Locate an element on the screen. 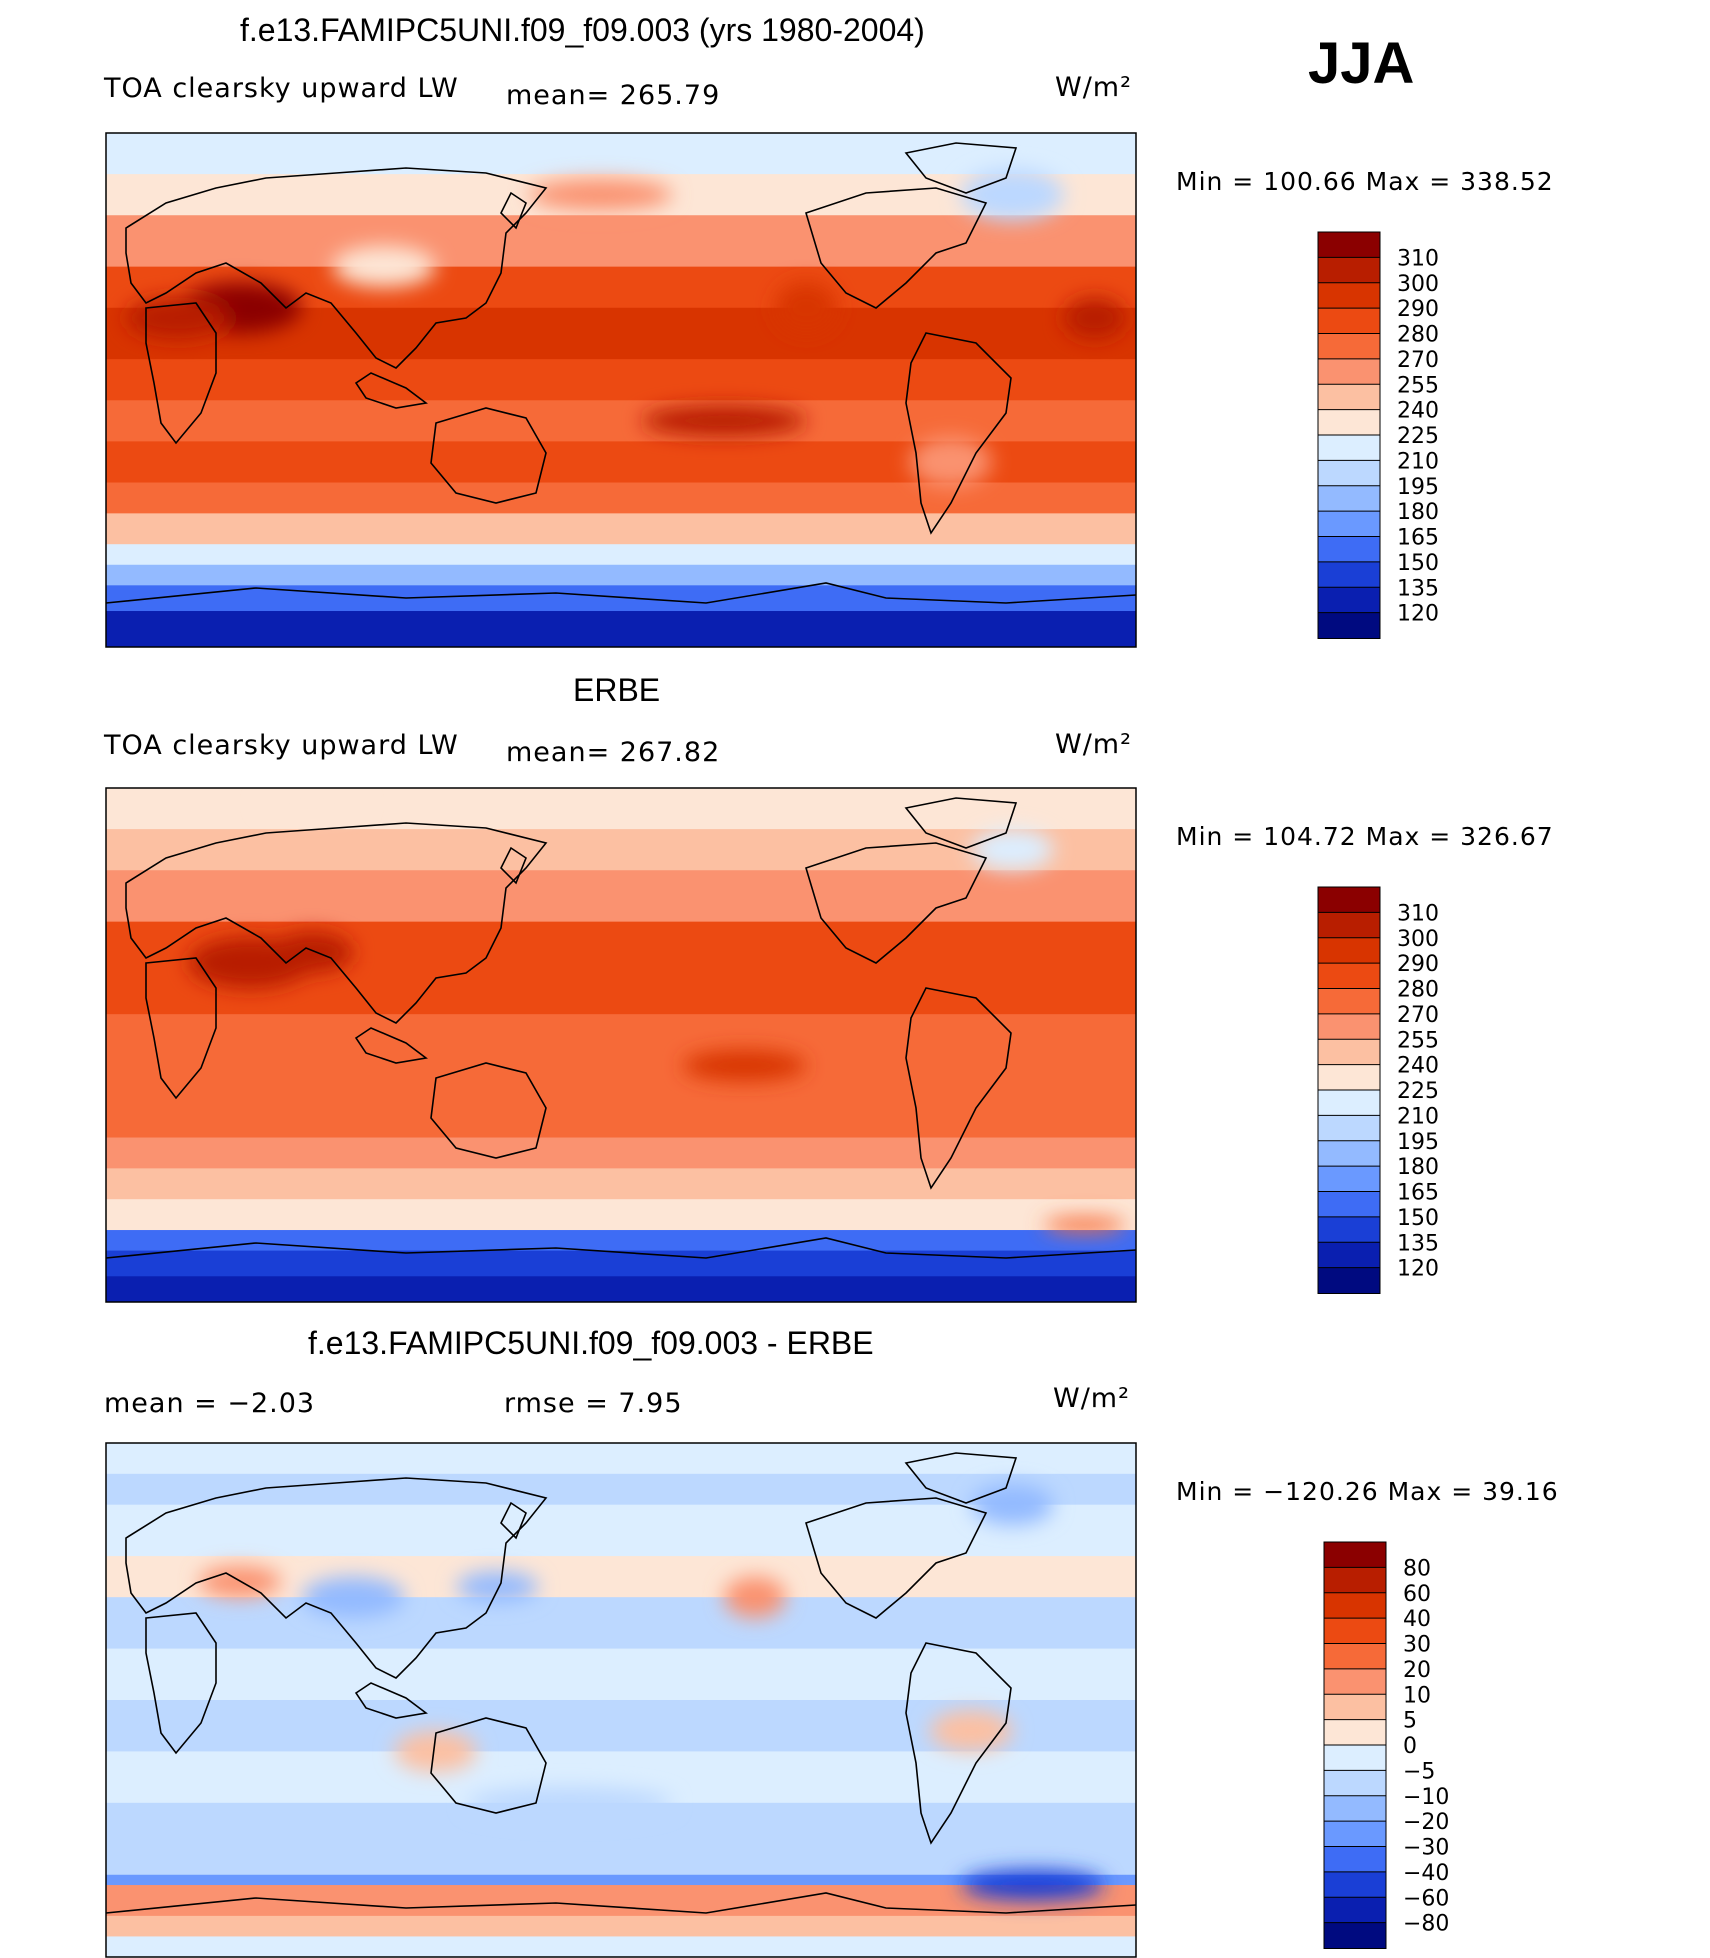 The height and width of the screenshot is (1958, 1710). panel2-units: W/m² is located at coordinates (1093, 744).